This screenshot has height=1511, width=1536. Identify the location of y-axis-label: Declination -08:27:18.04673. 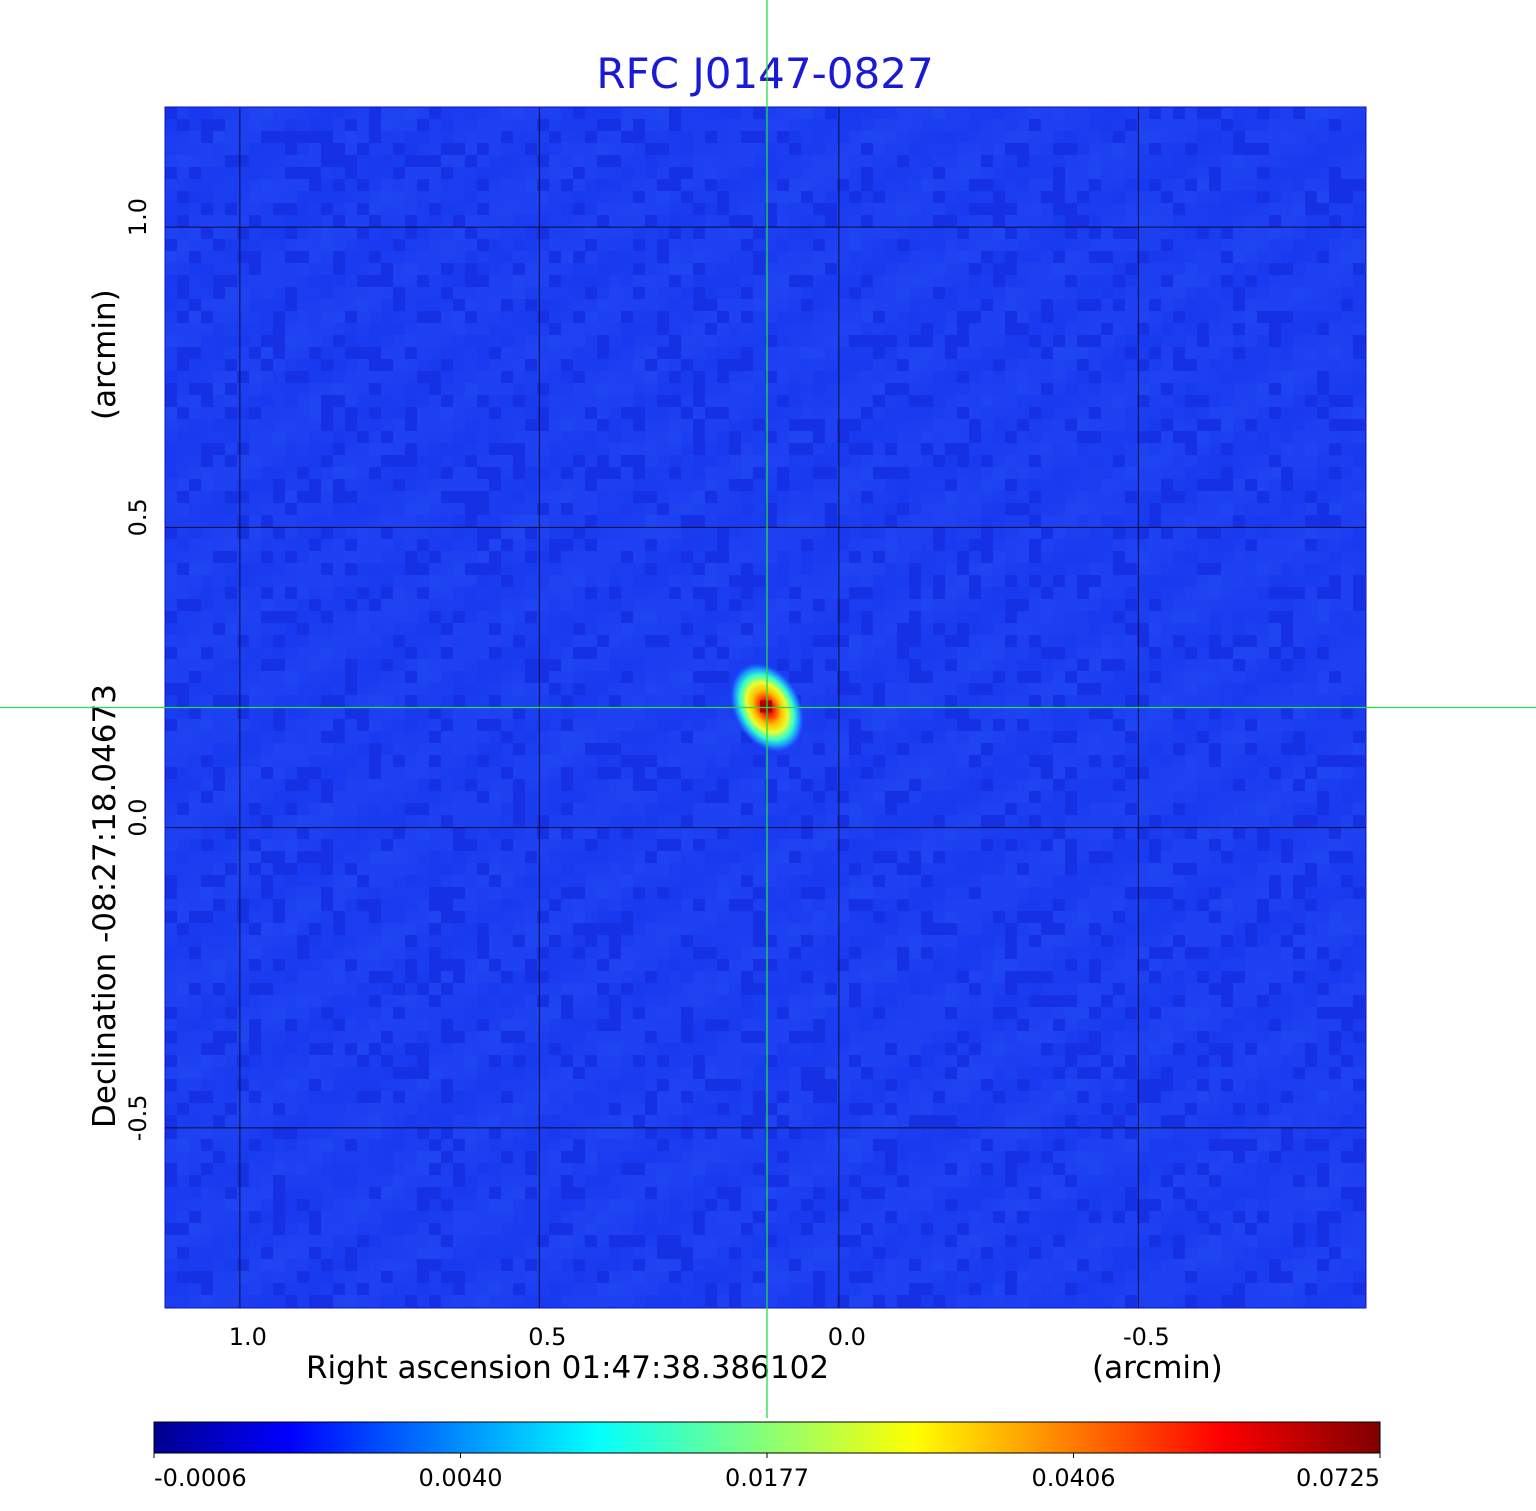
(105, 906).